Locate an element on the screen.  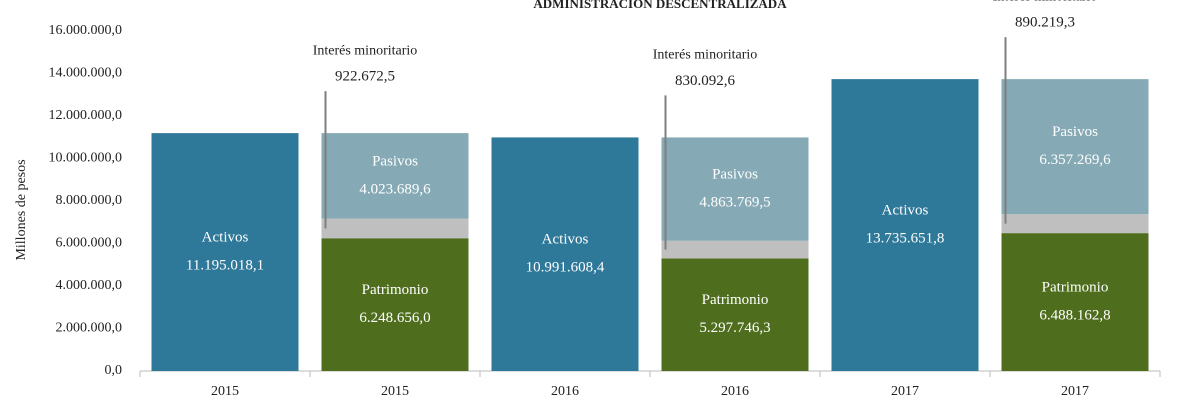
y-tick-label: 10.000.000,0 is located at coordinates (86, 158).